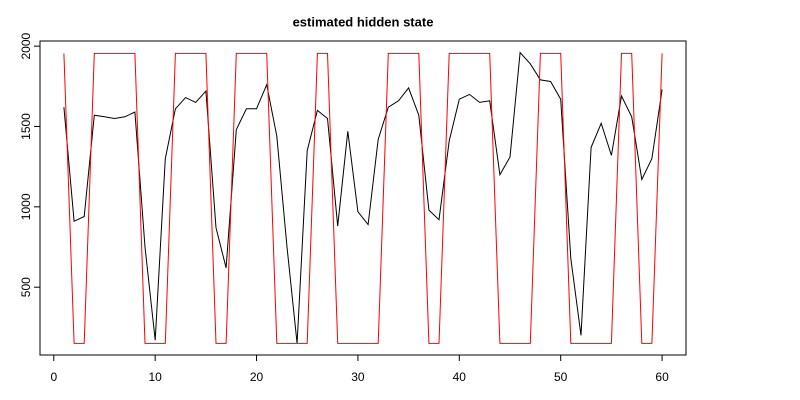  What do you see at coordinates (26, 45) in the screenshot?
I see `y-tick-label: 2000` at bounding box center [26, 45].